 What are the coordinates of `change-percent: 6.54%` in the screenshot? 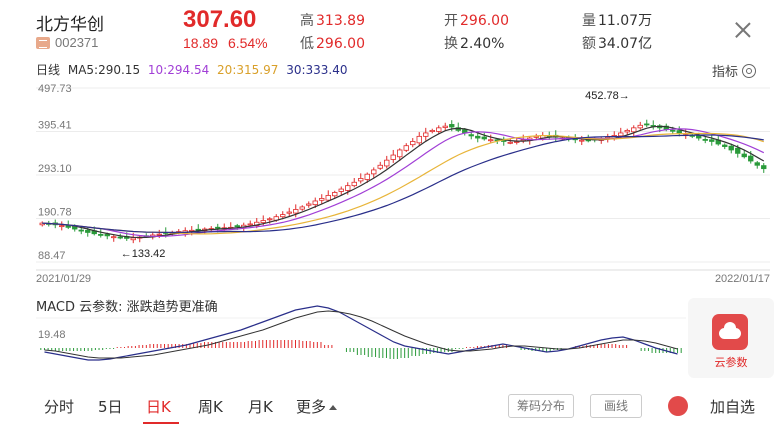 It's located at (247, 43).